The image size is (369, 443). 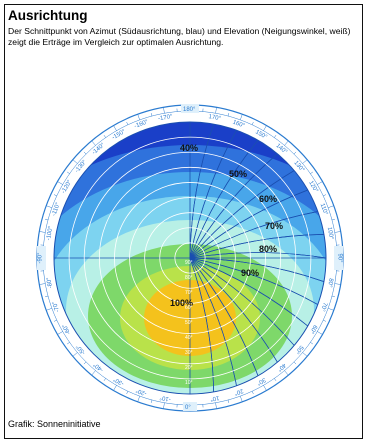 I want to click on azimuth-label-right: 70°, so click(x=323, y=306).